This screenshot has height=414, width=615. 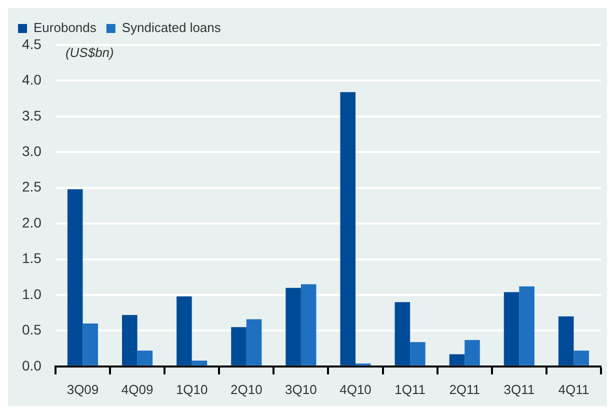 I want to click on x-tick-label: 4Q09, so click(x=137, y=389).